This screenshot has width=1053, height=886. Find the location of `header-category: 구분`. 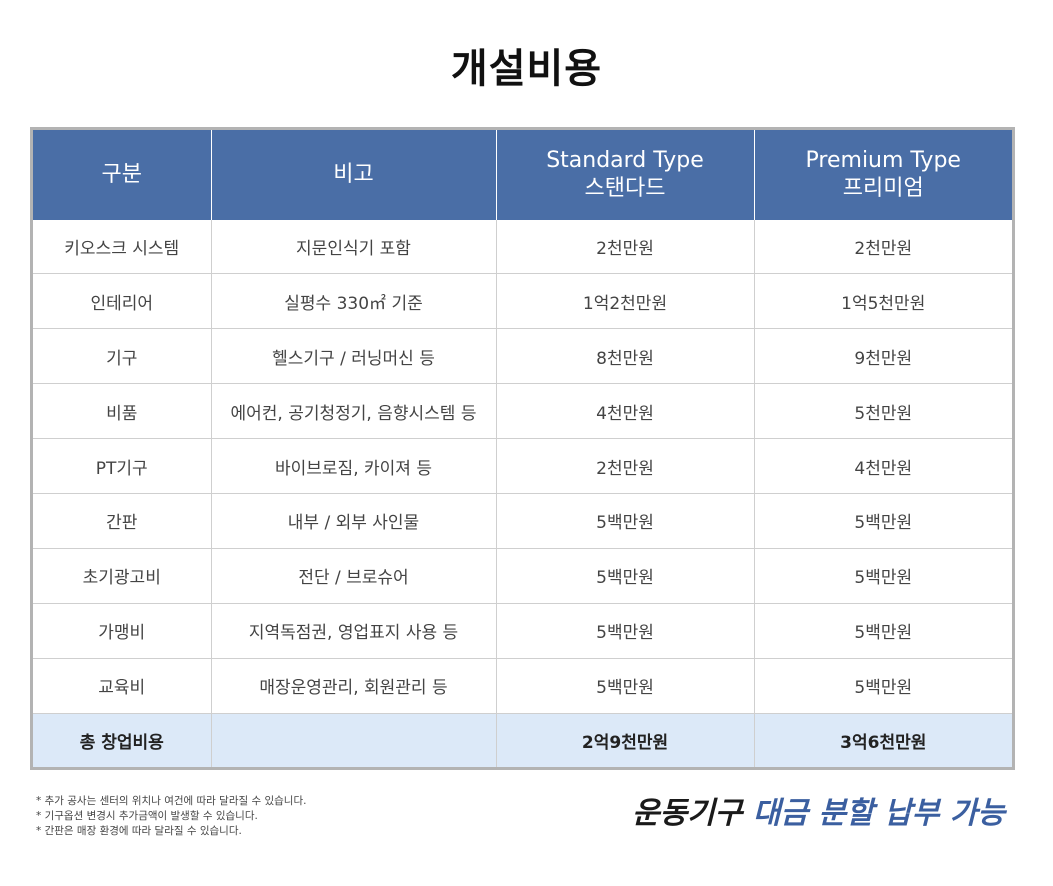

header-category: 구분 is located at coordinates (122, 175).